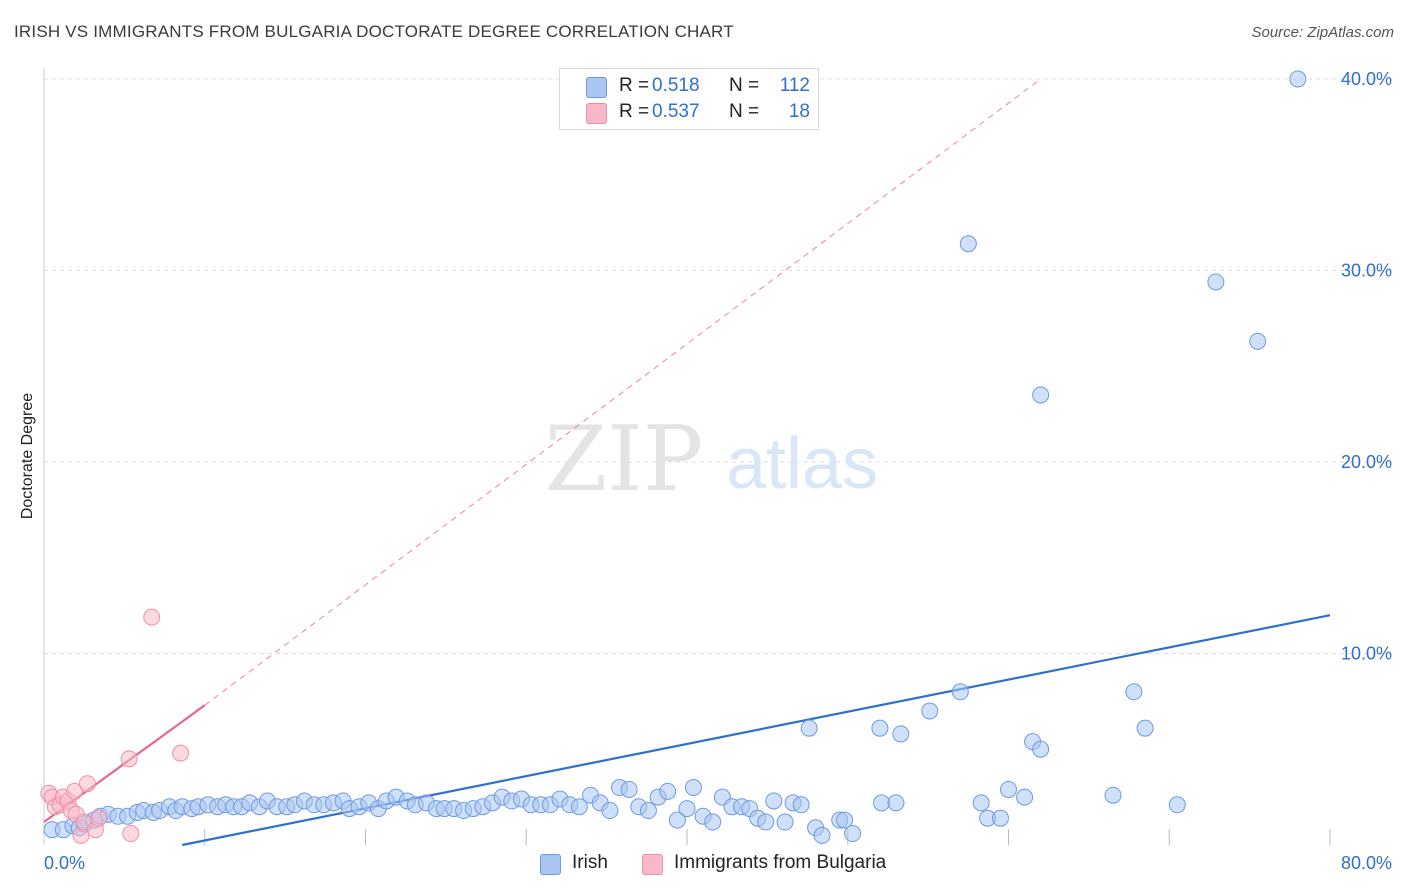 The image size is (1406, 892). What do you see at coordinates (1366, 462) in the screenshot?
I see `y-tick-label: 20.0%` at bounding box center [1366, 462].